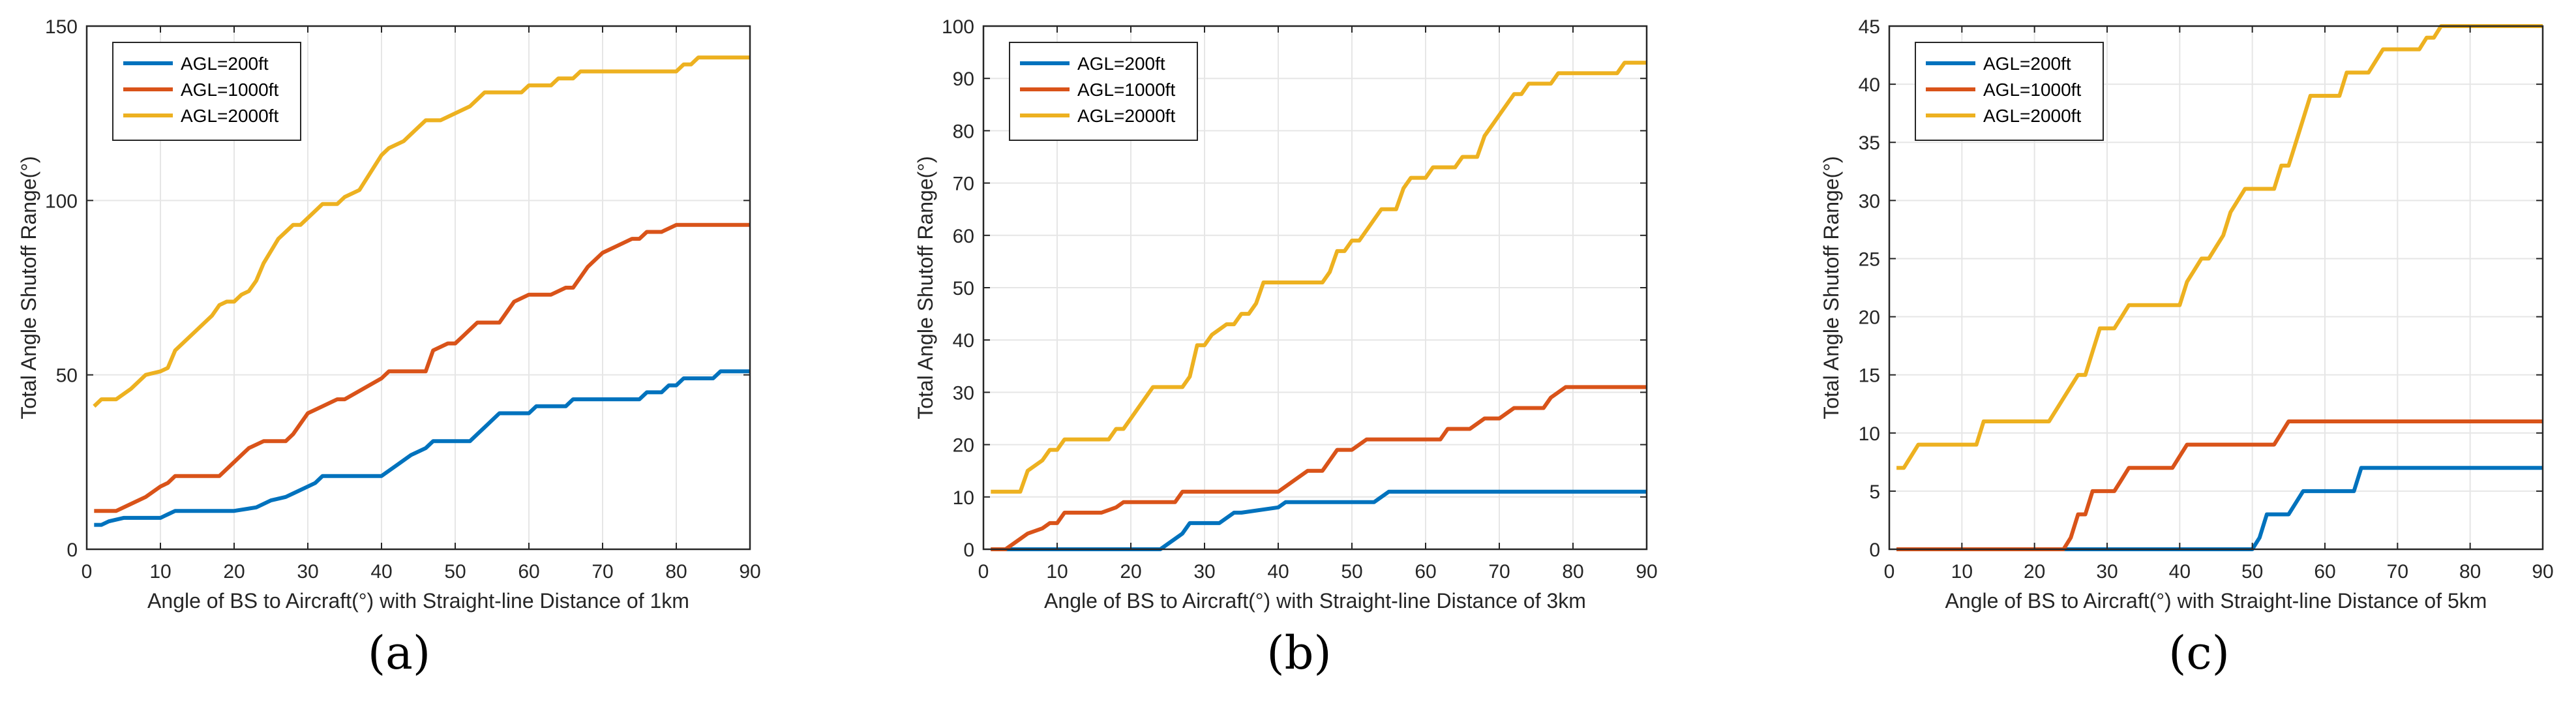 This screenshot has height=713, width=2576. Describe the element at coordinates (963, 79) in the screenshot. I see `y-tick-label: 90` at that location.